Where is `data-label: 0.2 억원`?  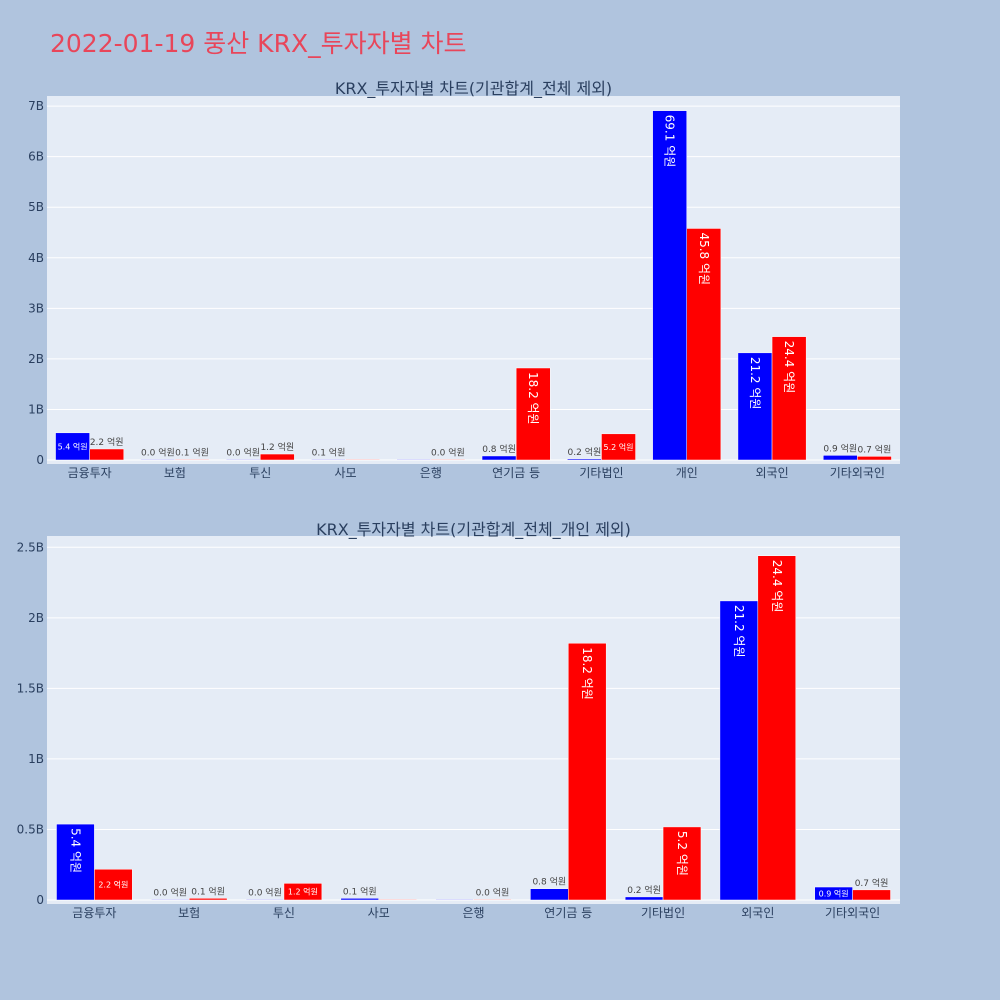 data-label: 0.2 억원 is located at coordinates (644, 890).